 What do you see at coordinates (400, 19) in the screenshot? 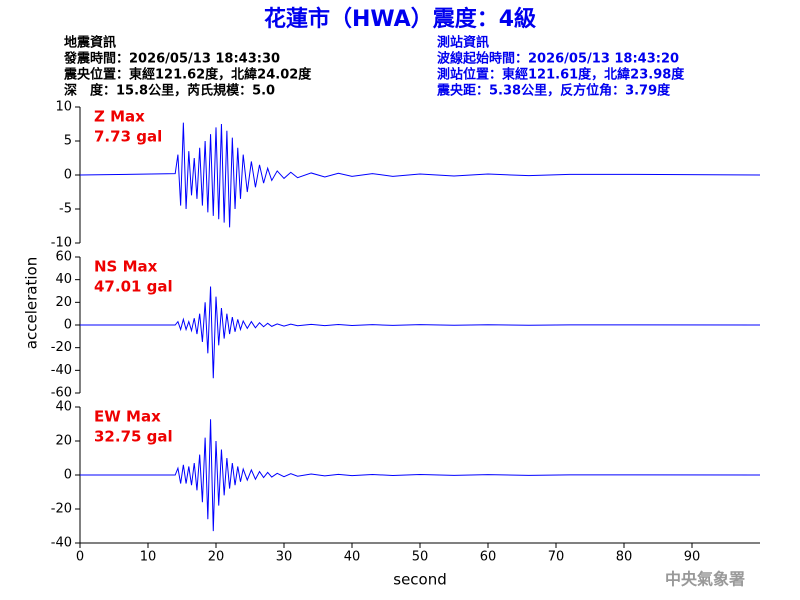
I see `title: 花蓮市（HWA）震度：4級` at bounding box center [400, 19].